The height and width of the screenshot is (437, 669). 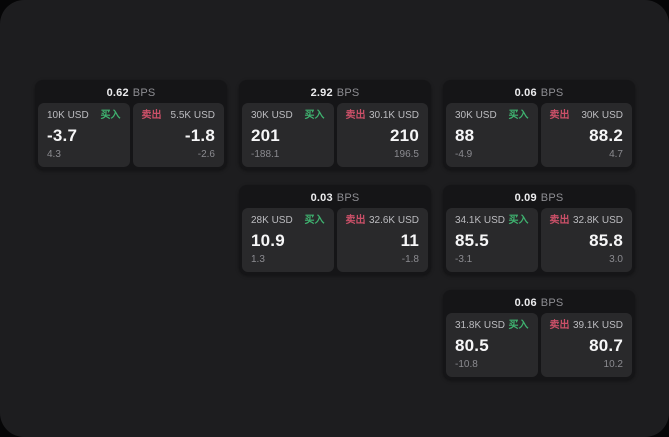 What do you see at coordinates (258, 259) in the screenshot?
I see `buy-sub-value: 1.3` at bounding box center [258, 259].